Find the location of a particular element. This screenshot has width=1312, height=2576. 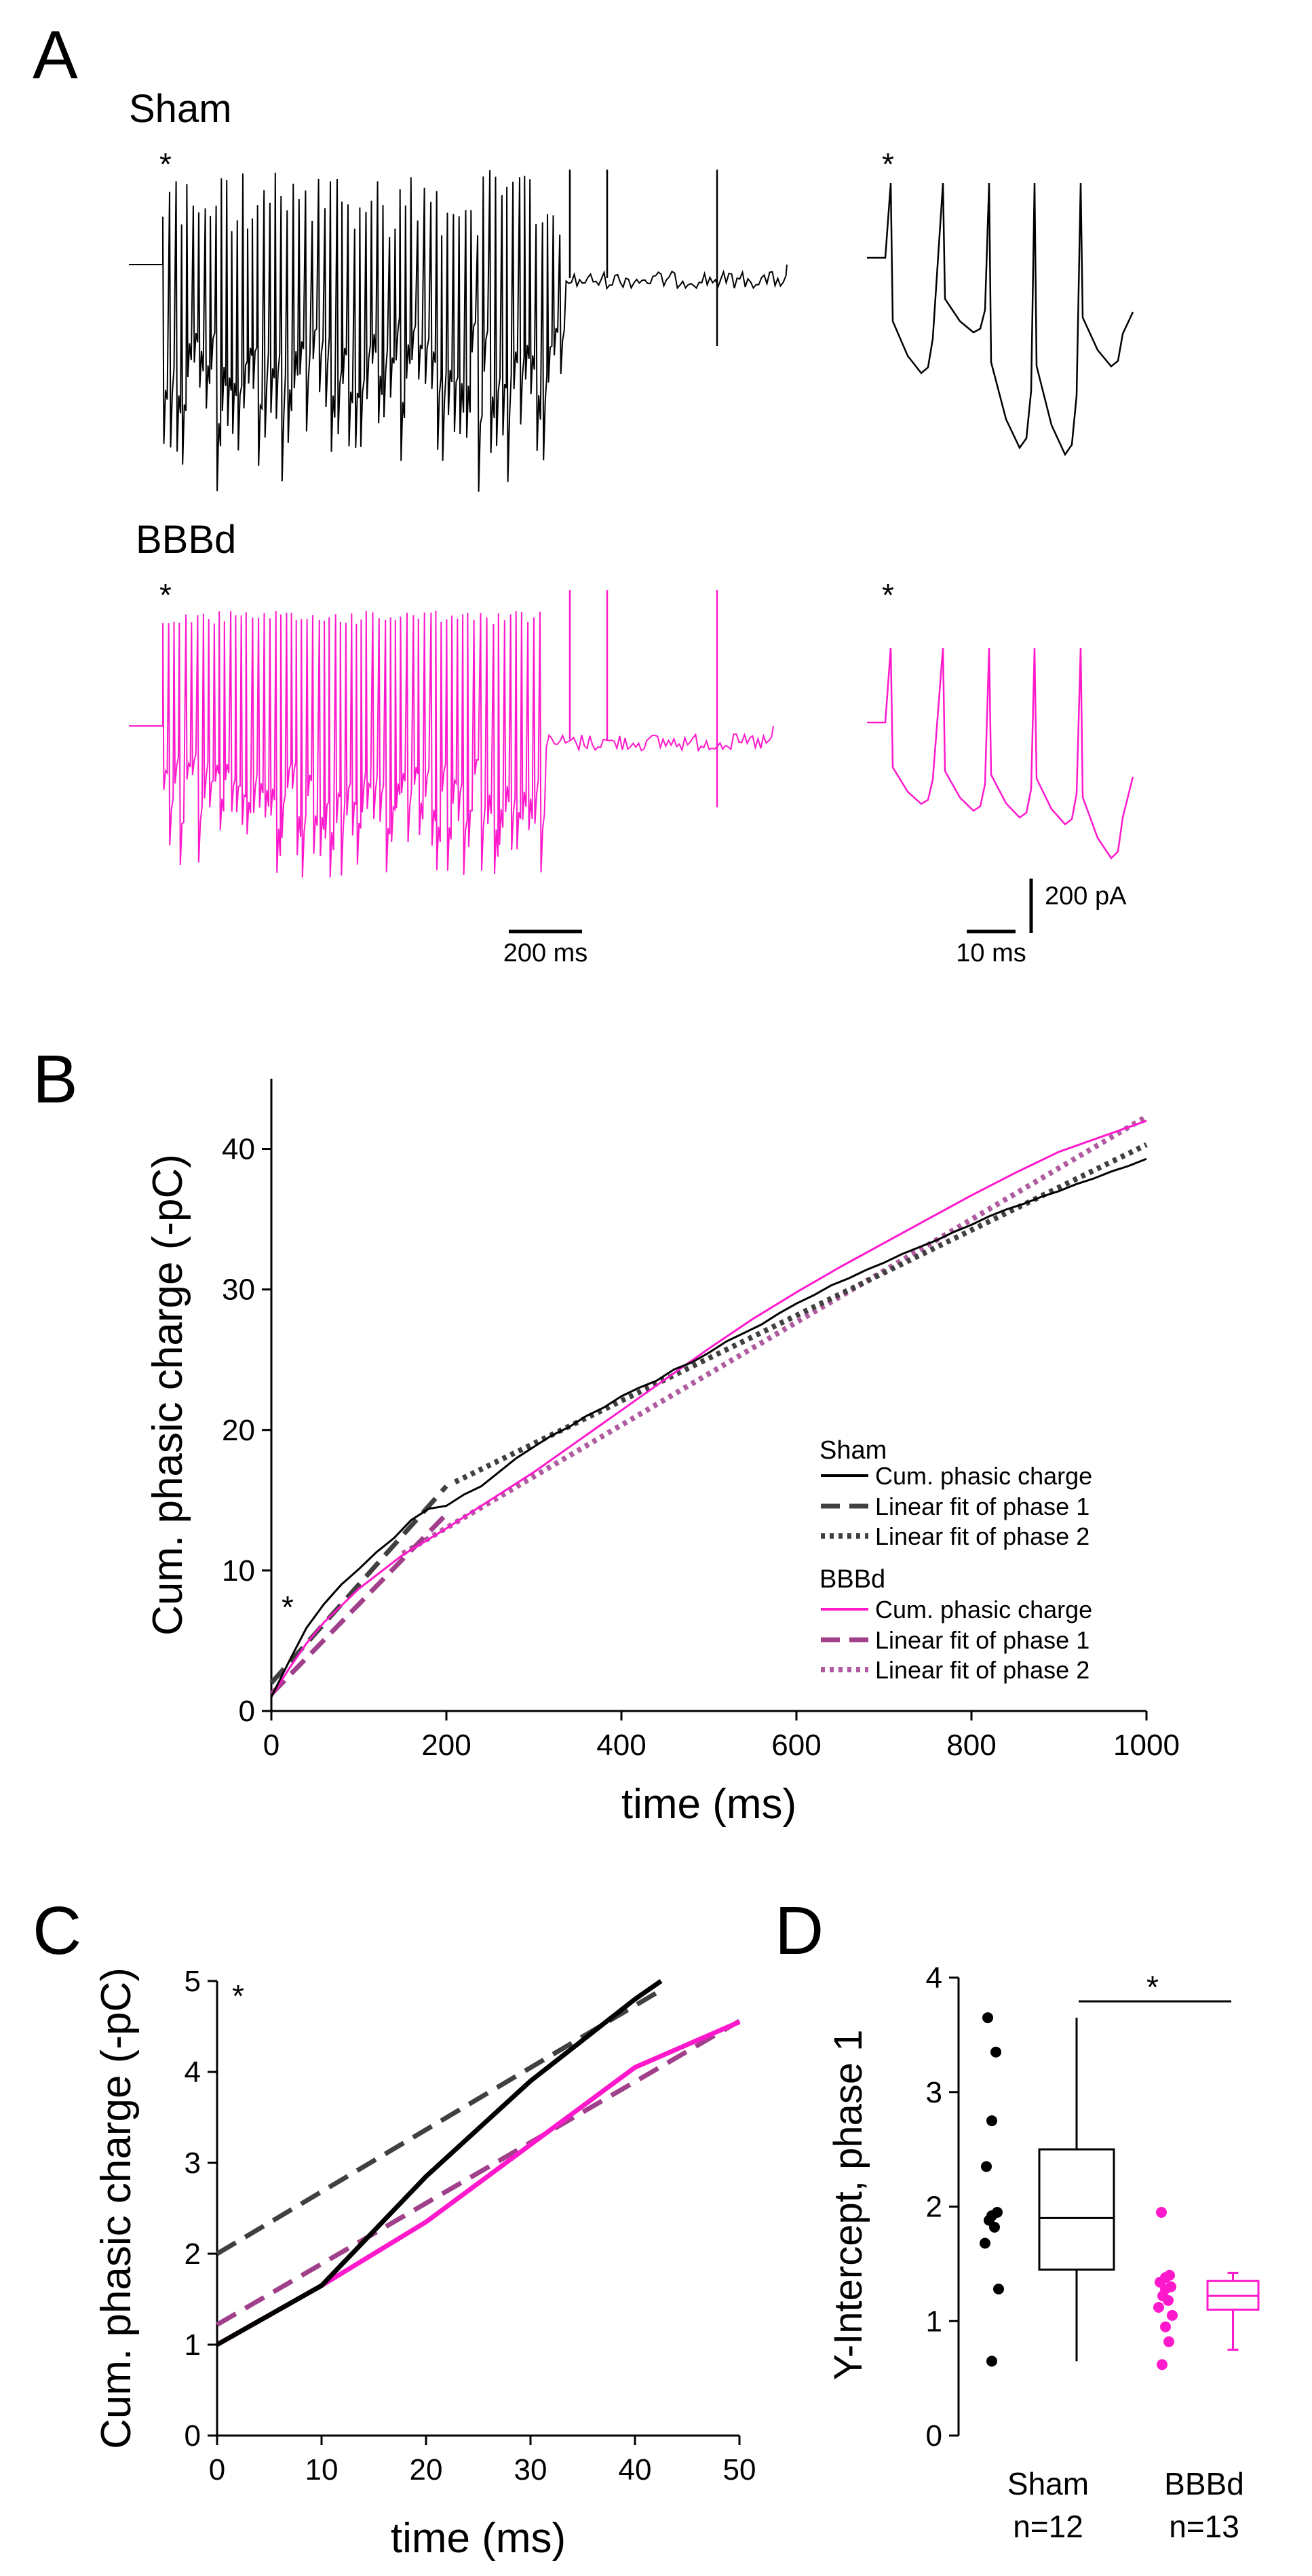

c-x-tick-label: 20 is located at coordinates (426, 2469).